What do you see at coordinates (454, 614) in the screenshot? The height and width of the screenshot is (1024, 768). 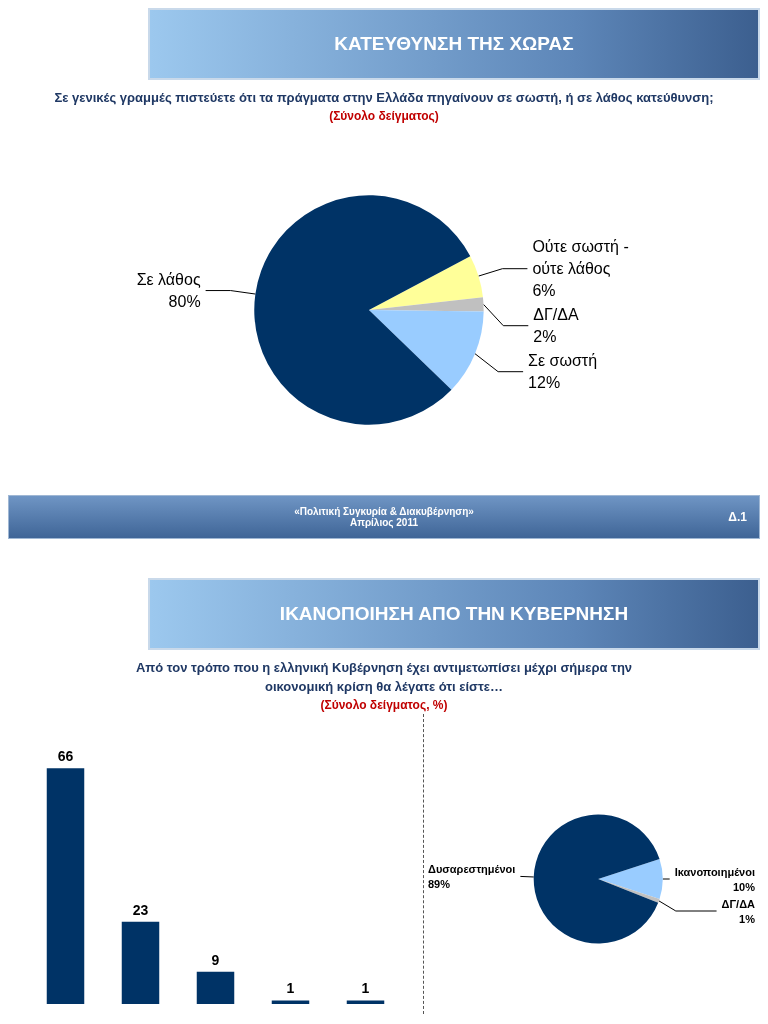 I see `text: ΙΚΑΝΟΠΟΙΗΣΗ ΑΠΟ ΤΗΝ ΚΥΒΕΡΝΗΣΗ` at bounding box center [454, 614].